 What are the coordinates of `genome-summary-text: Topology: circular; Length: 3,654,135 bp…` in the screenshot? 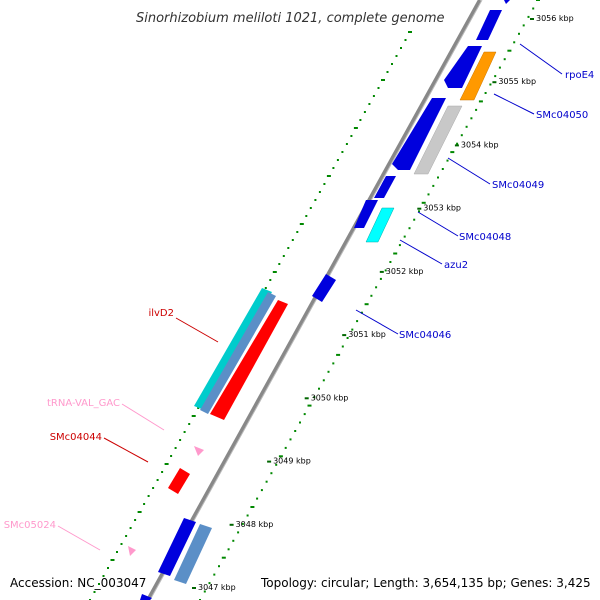 It's located at (425, 583).